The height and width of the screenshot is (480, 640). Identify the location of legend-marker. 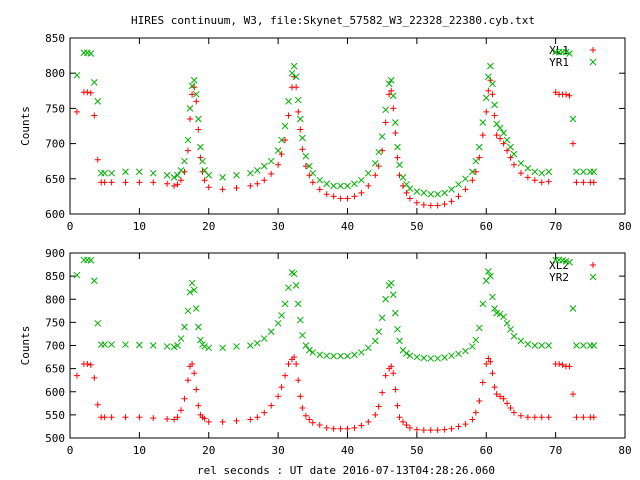
(593, 62).